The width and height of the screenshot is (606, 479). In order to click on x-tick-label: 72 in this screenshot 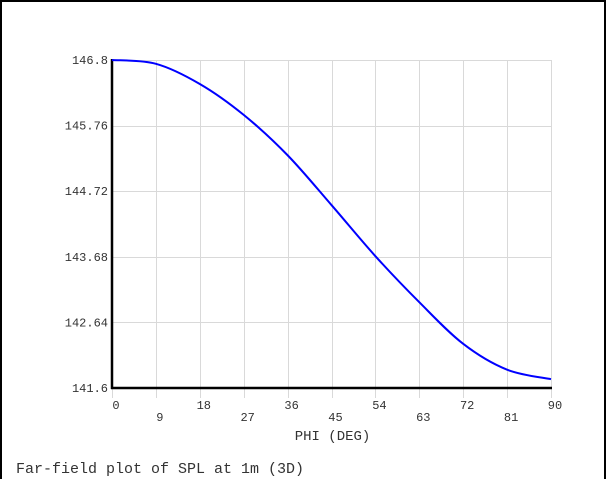, I will do `click(467, 406)`.